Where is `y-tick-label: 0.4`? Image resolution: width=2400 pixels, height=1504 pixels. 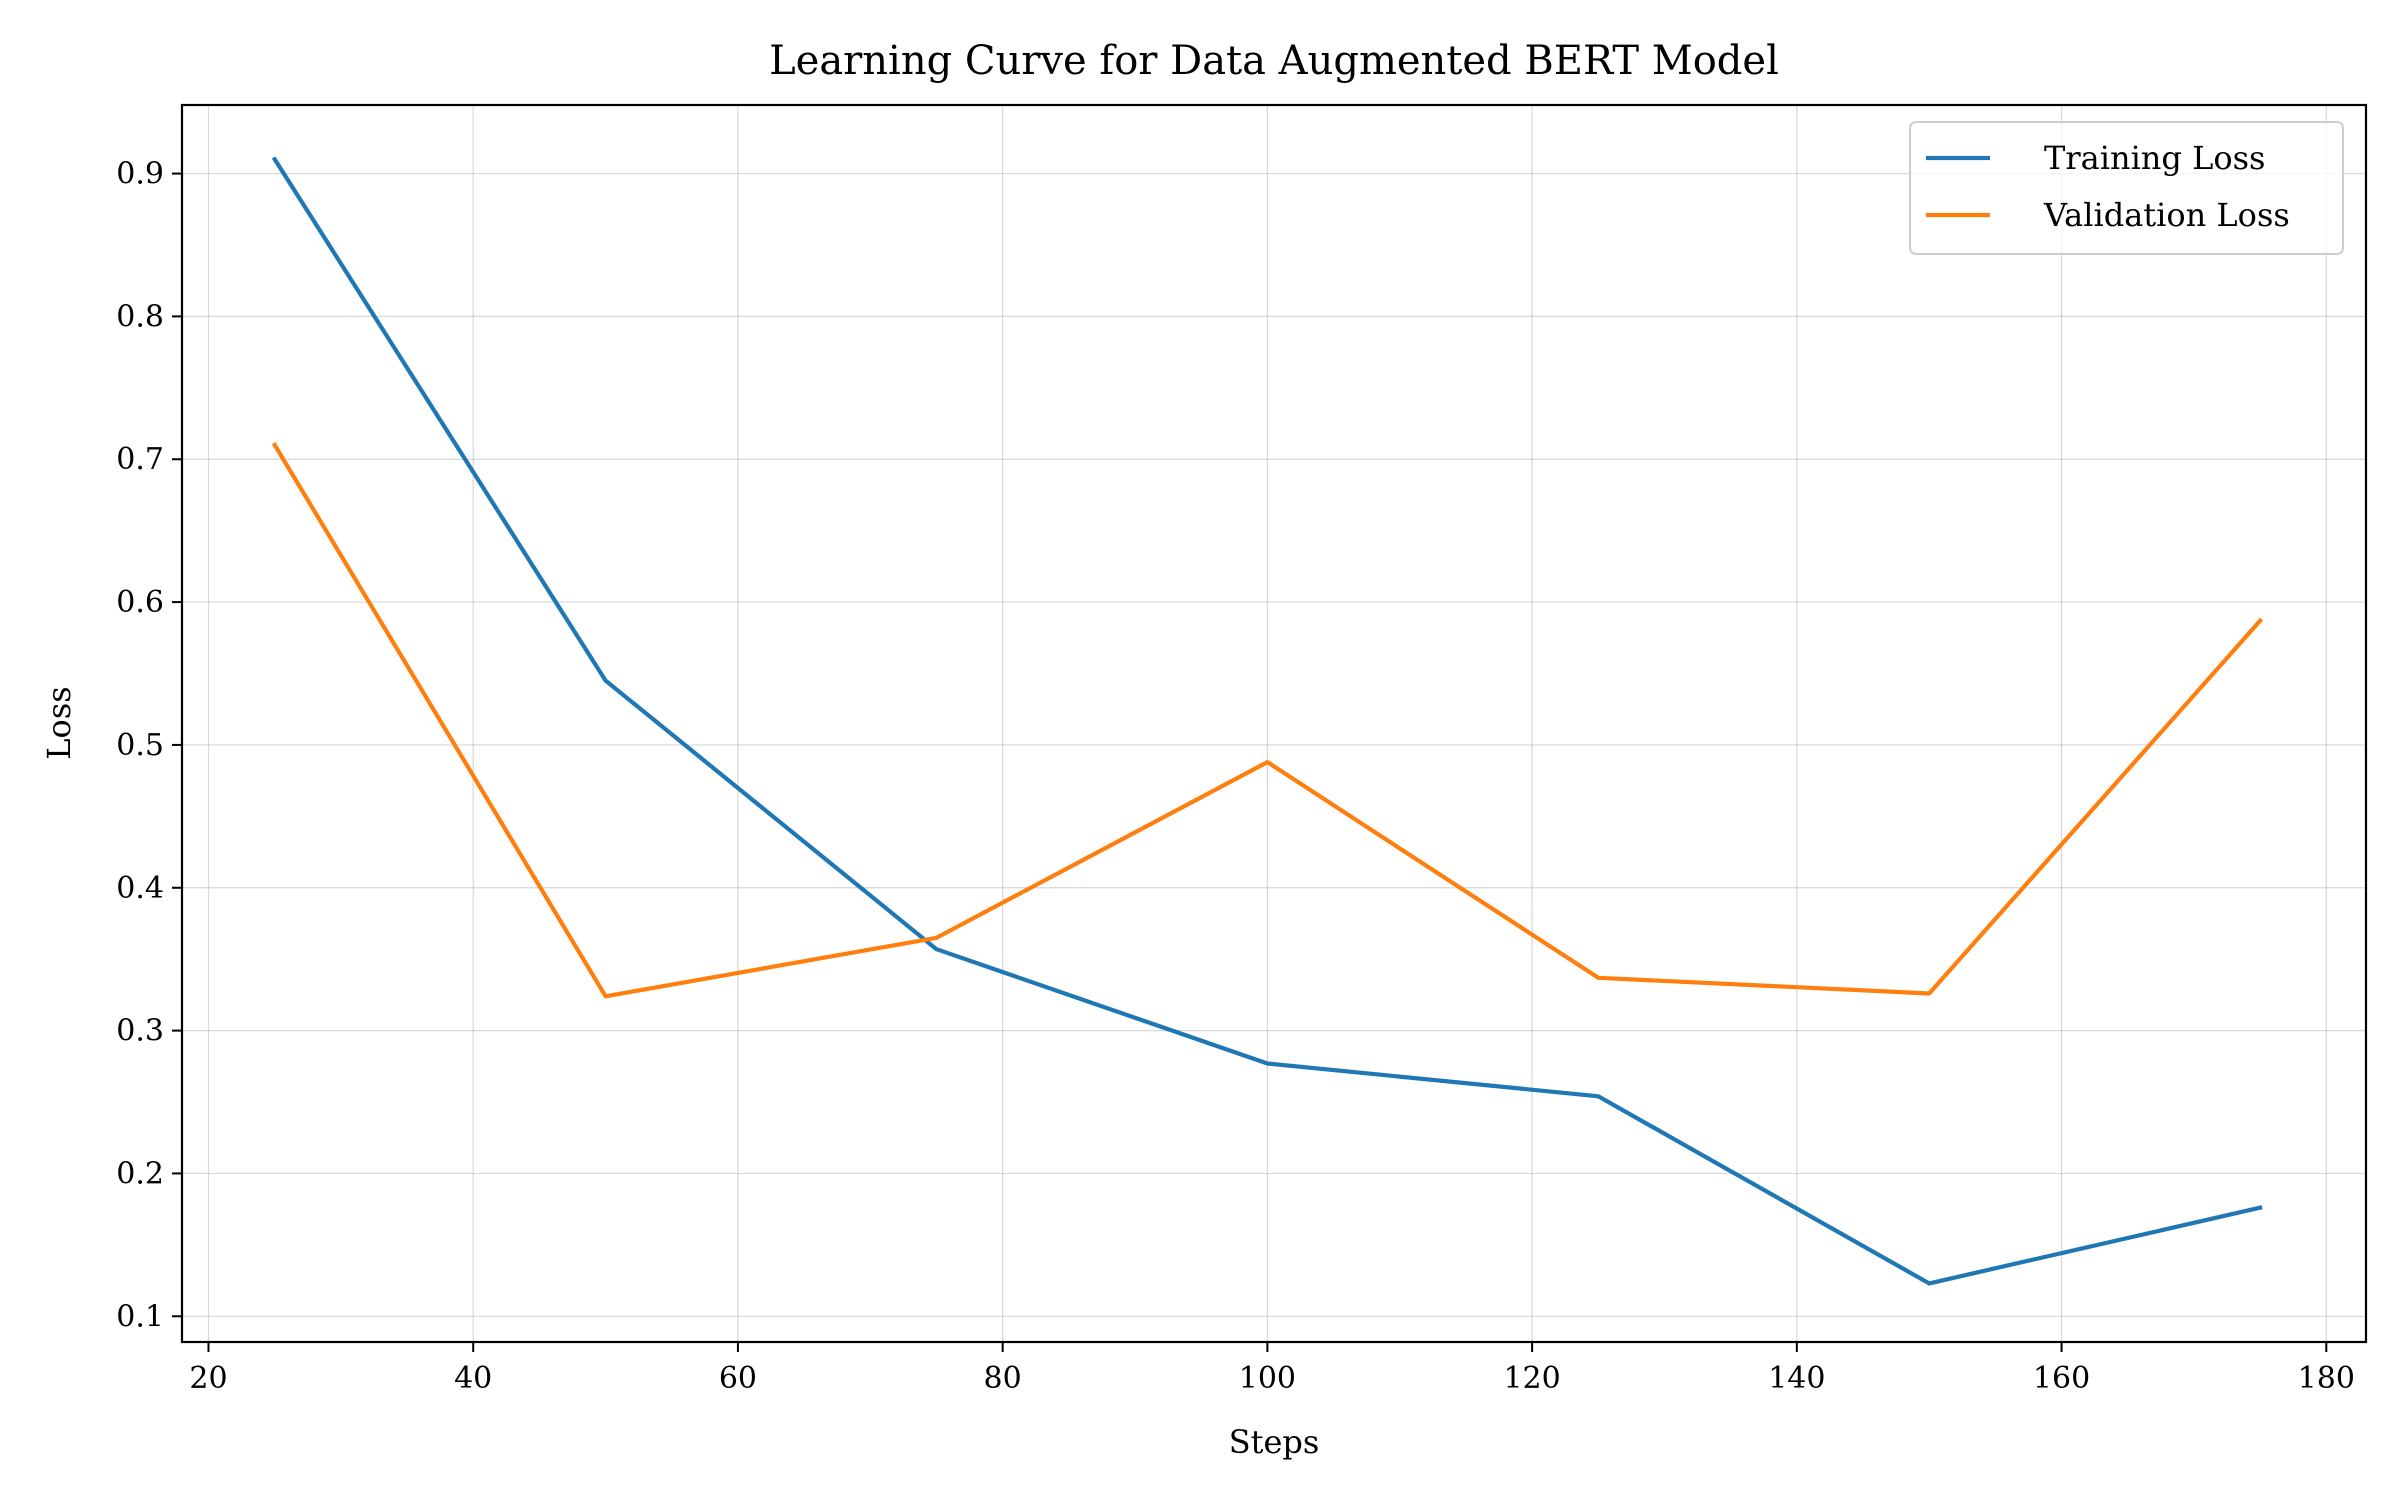 y-tick-label: 0.4 is located at coordinates (140, 888).